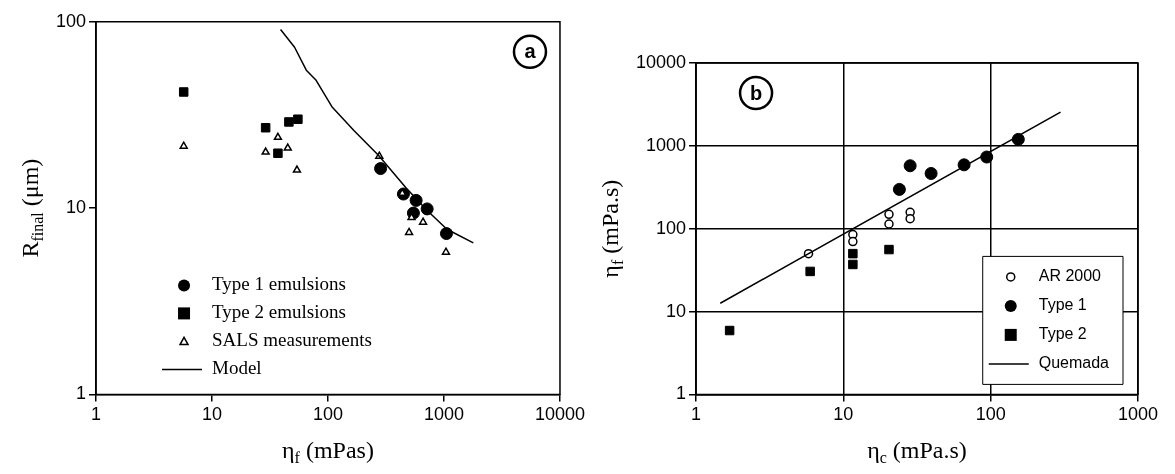 The width and height of the screenshot is (1175, 474). I want to click on legend-label: Type 1 emulsions, so click(279, 284).